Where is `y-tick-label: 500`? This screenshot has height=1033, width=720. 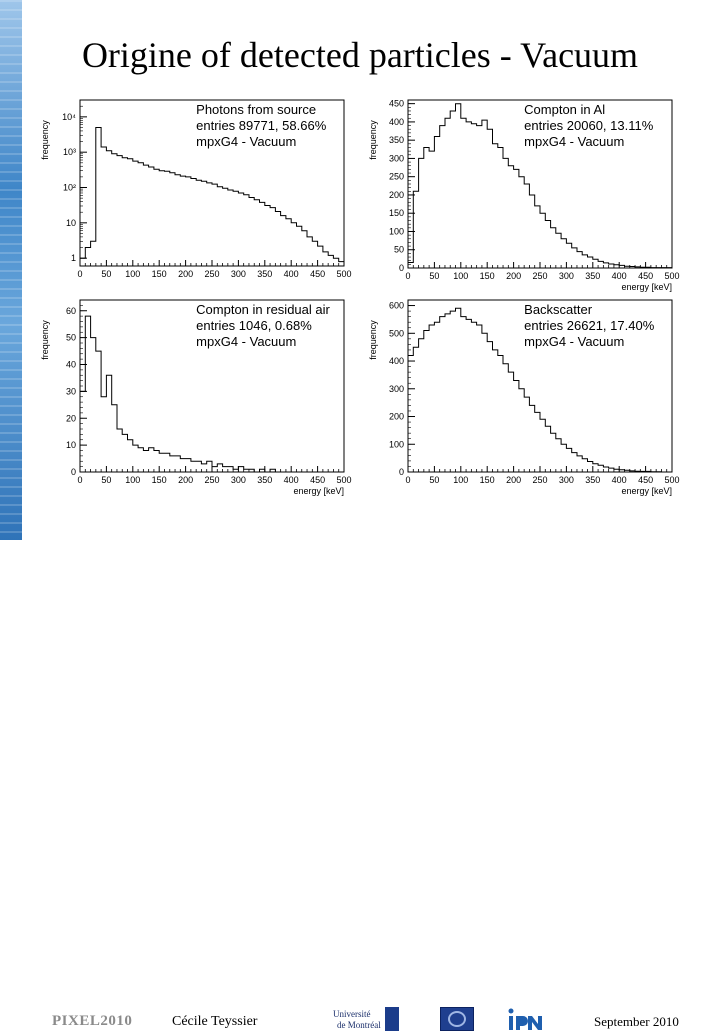 y-tick-label: 500 is located at coordinates (396, 333).